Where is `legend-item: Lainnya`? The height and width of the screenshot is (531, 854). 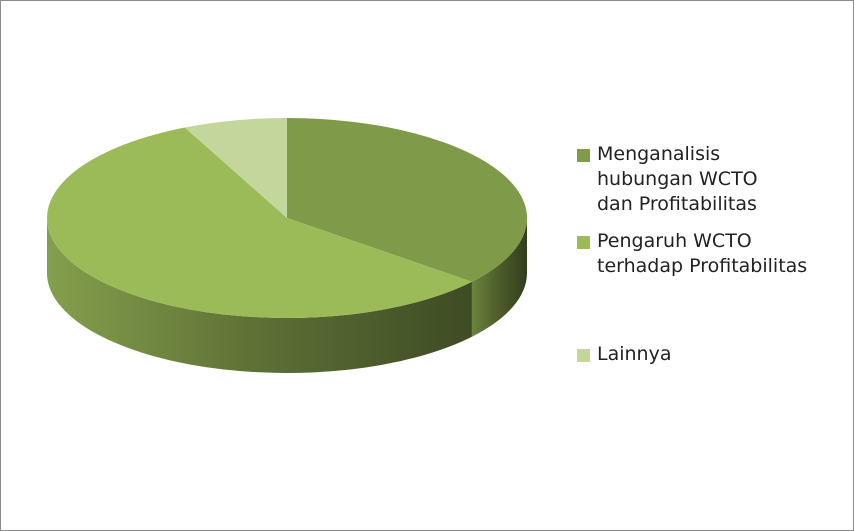
legend-item: Lainnya is located at coordinates (707, 354).